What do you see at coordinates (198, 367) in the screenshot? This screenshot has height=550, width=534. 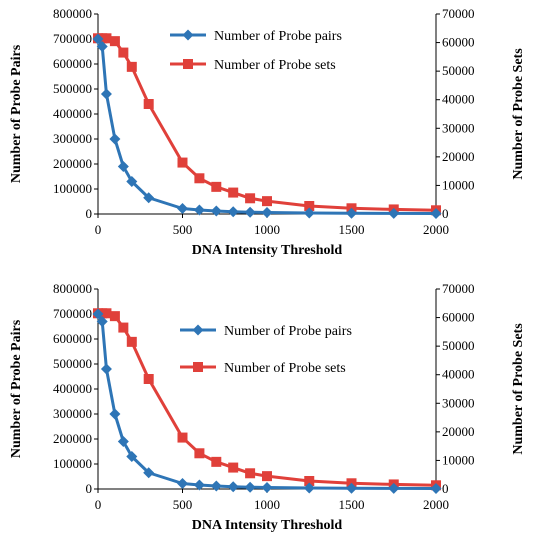 I see `legend-marker-square` at bounding box center [198, 367].